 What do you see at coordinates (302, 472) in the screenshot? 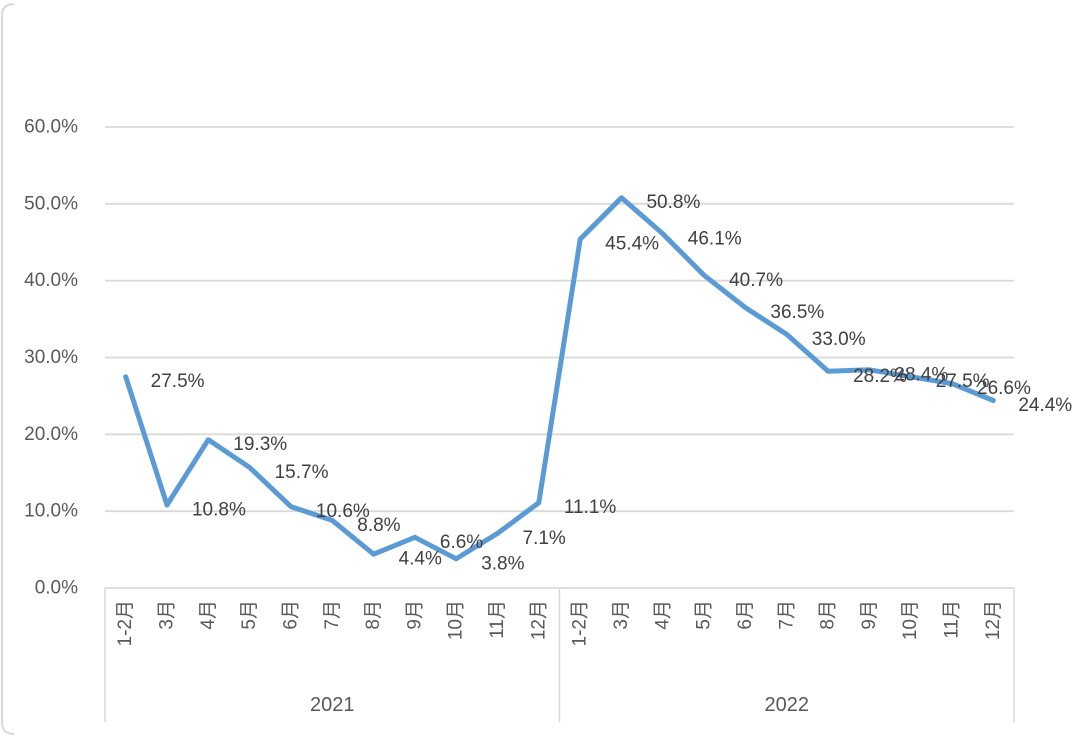
I see `data-point-label: 15.7%` at bounding box center [302, 472].